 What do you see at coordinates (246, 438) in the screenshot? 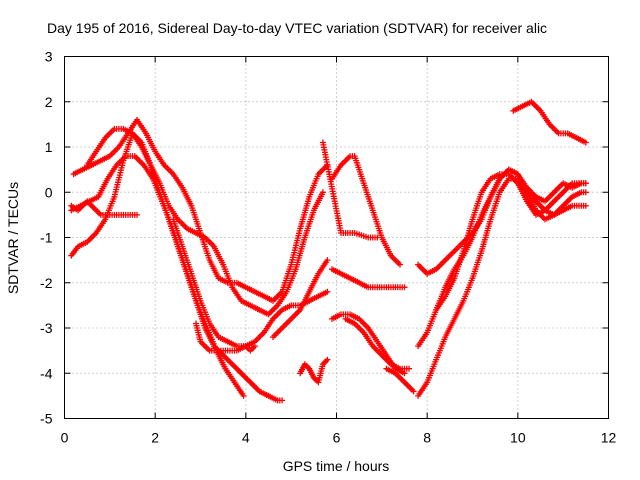
I see `x-tick-label: 4` at bounding box center [246, 438].